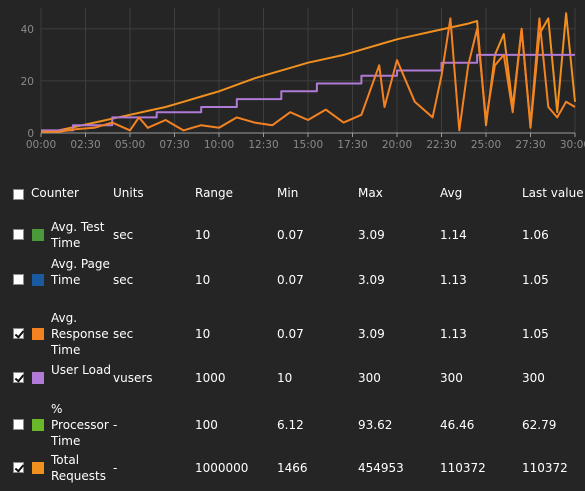 This screenshot has height=491, width=585. I want to click on cell-max: 454953, so click(381, 468).